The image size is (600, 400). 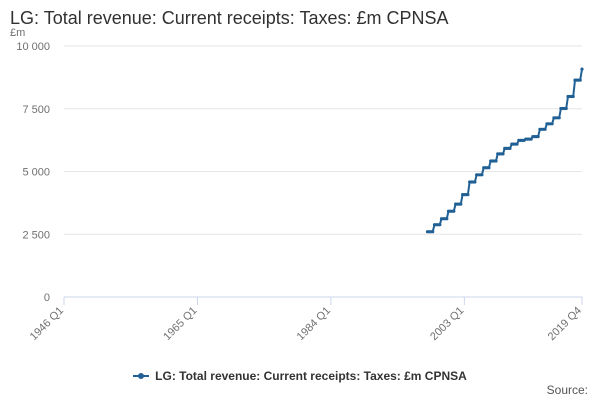 What do you see at coordinates (36, 235) in the screenshot?
I see `y-tick-label: 2 500` at bounding box center [36, 235].